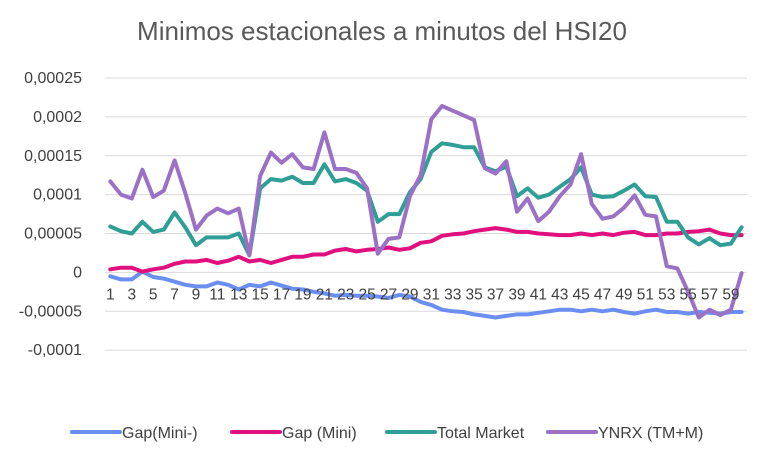 The image size is (773, 461). What do you see at coordinates (324, 294) in the screenshot?
I see `x-tick-label: 21` at bounding box center [324, 294].